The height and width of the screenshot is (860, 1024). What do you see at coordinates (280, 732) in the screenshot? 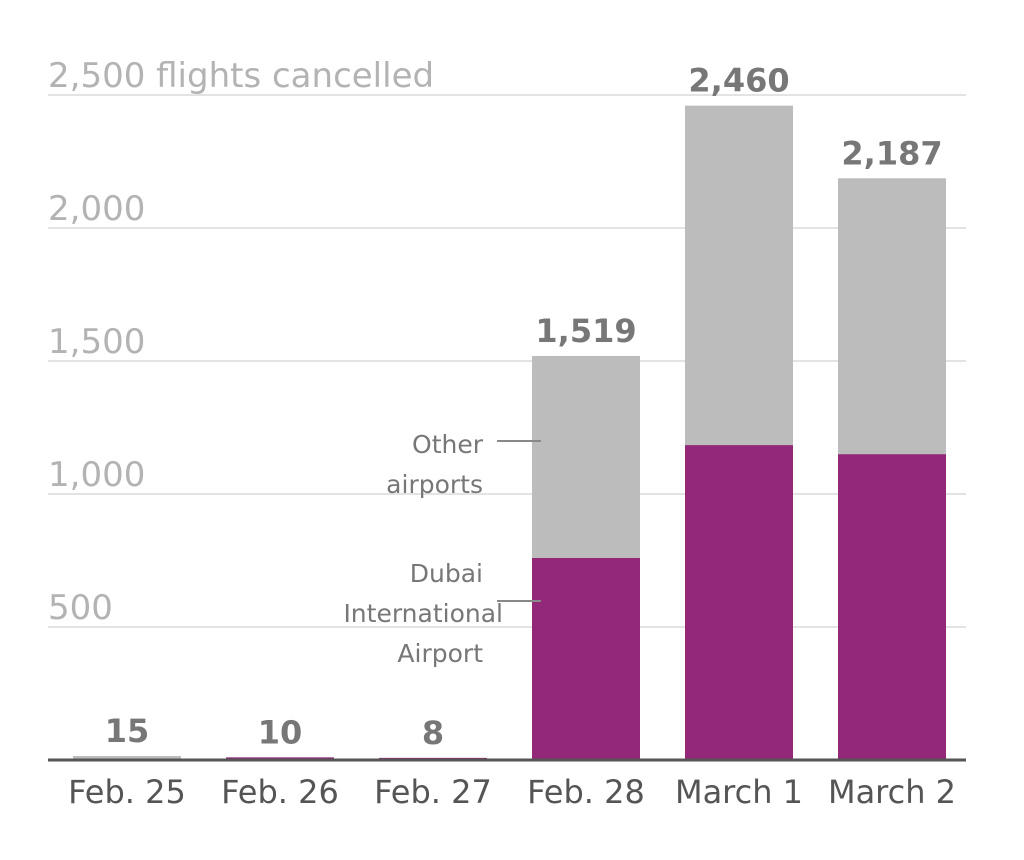
I see `total-label: 10` at bounding box center [280, 732].